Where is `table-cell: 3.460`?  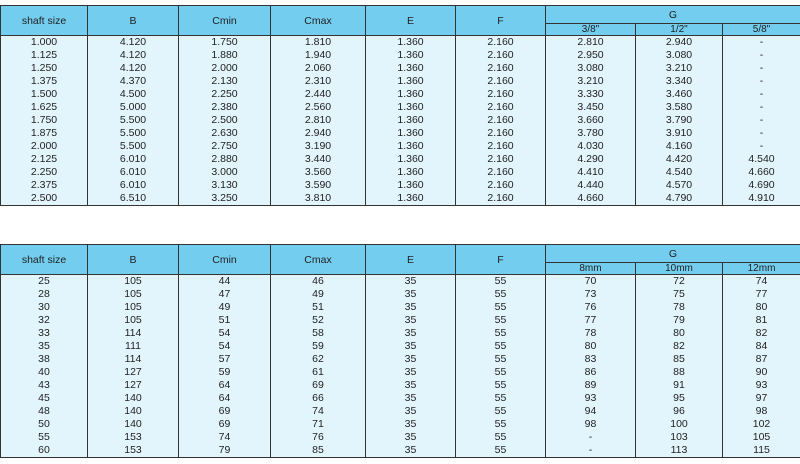
table-cell: 3.460 is located at coordinates (679, 94).